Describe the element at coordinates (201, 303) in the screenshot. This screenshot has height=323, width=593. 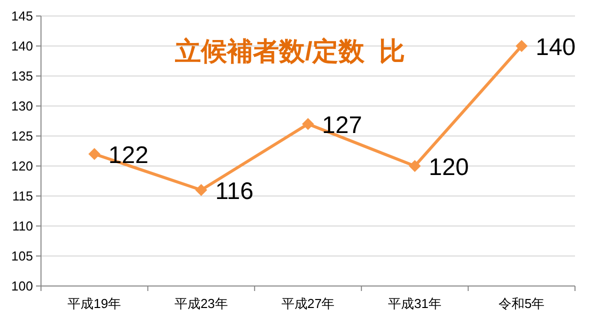
I see `x-tick-label: 平成23年` at that location.